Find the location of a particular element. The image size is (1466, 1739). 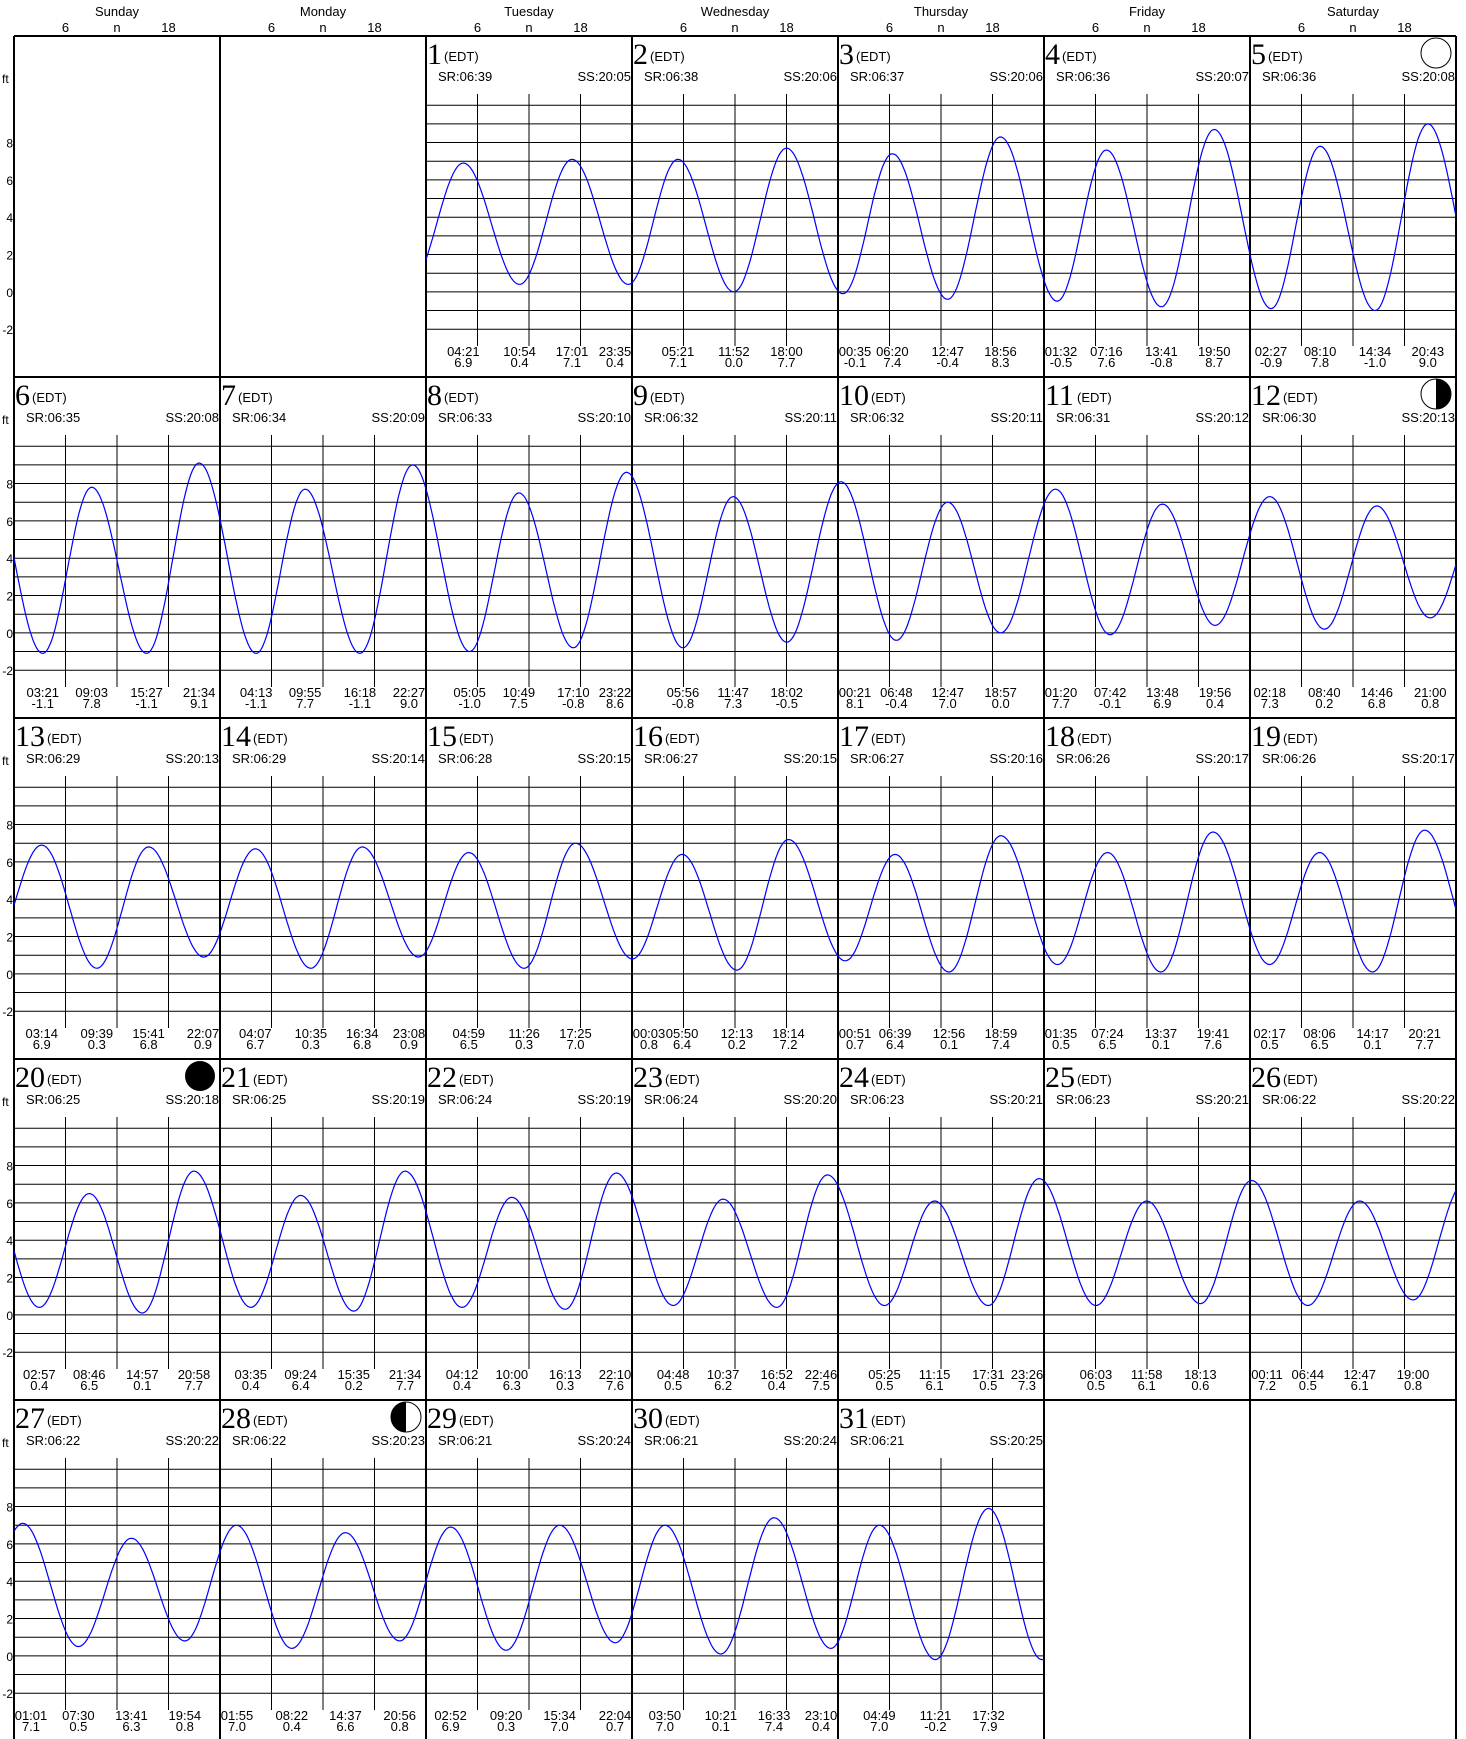

tide-time: 23:08 is located at coordinates (409, 1033).